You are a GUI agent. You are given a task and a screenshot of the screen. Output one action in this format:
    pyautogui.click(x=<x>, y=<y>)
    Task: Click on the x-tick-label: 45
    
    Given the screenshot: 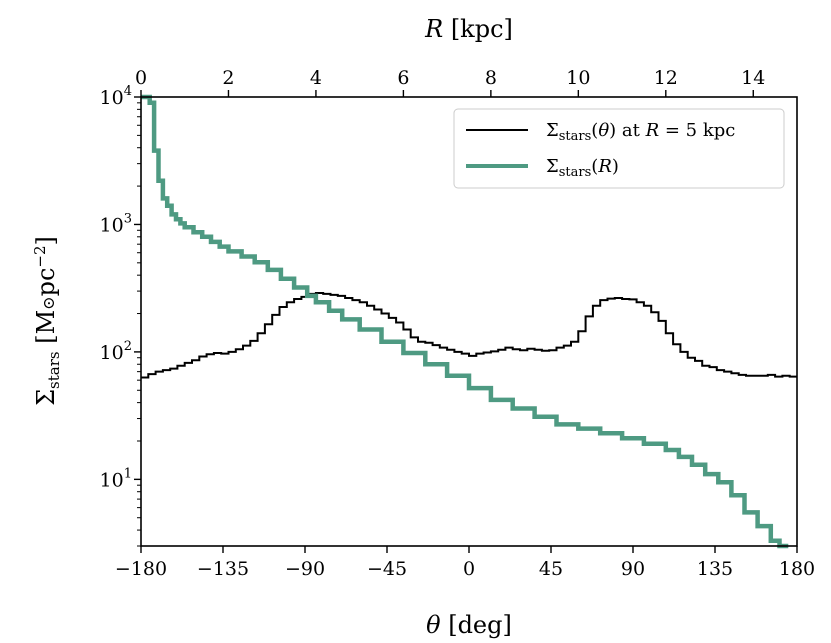 What is the action you would take?
    pyautogui.click(x=551, y=569)
    